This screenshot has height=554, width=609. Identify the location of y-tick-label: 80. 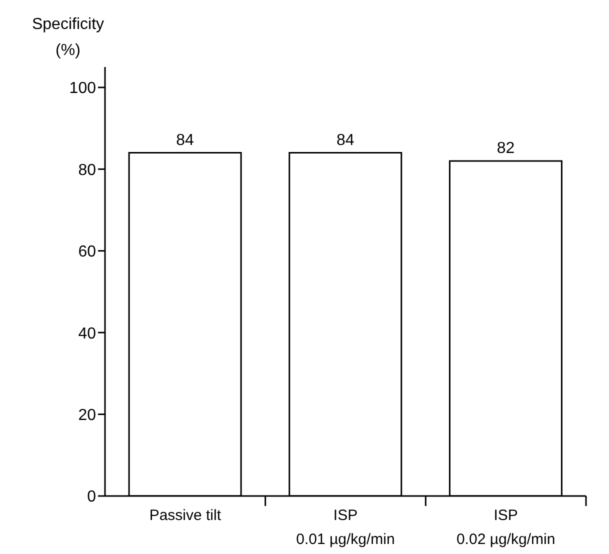
(87, 170).